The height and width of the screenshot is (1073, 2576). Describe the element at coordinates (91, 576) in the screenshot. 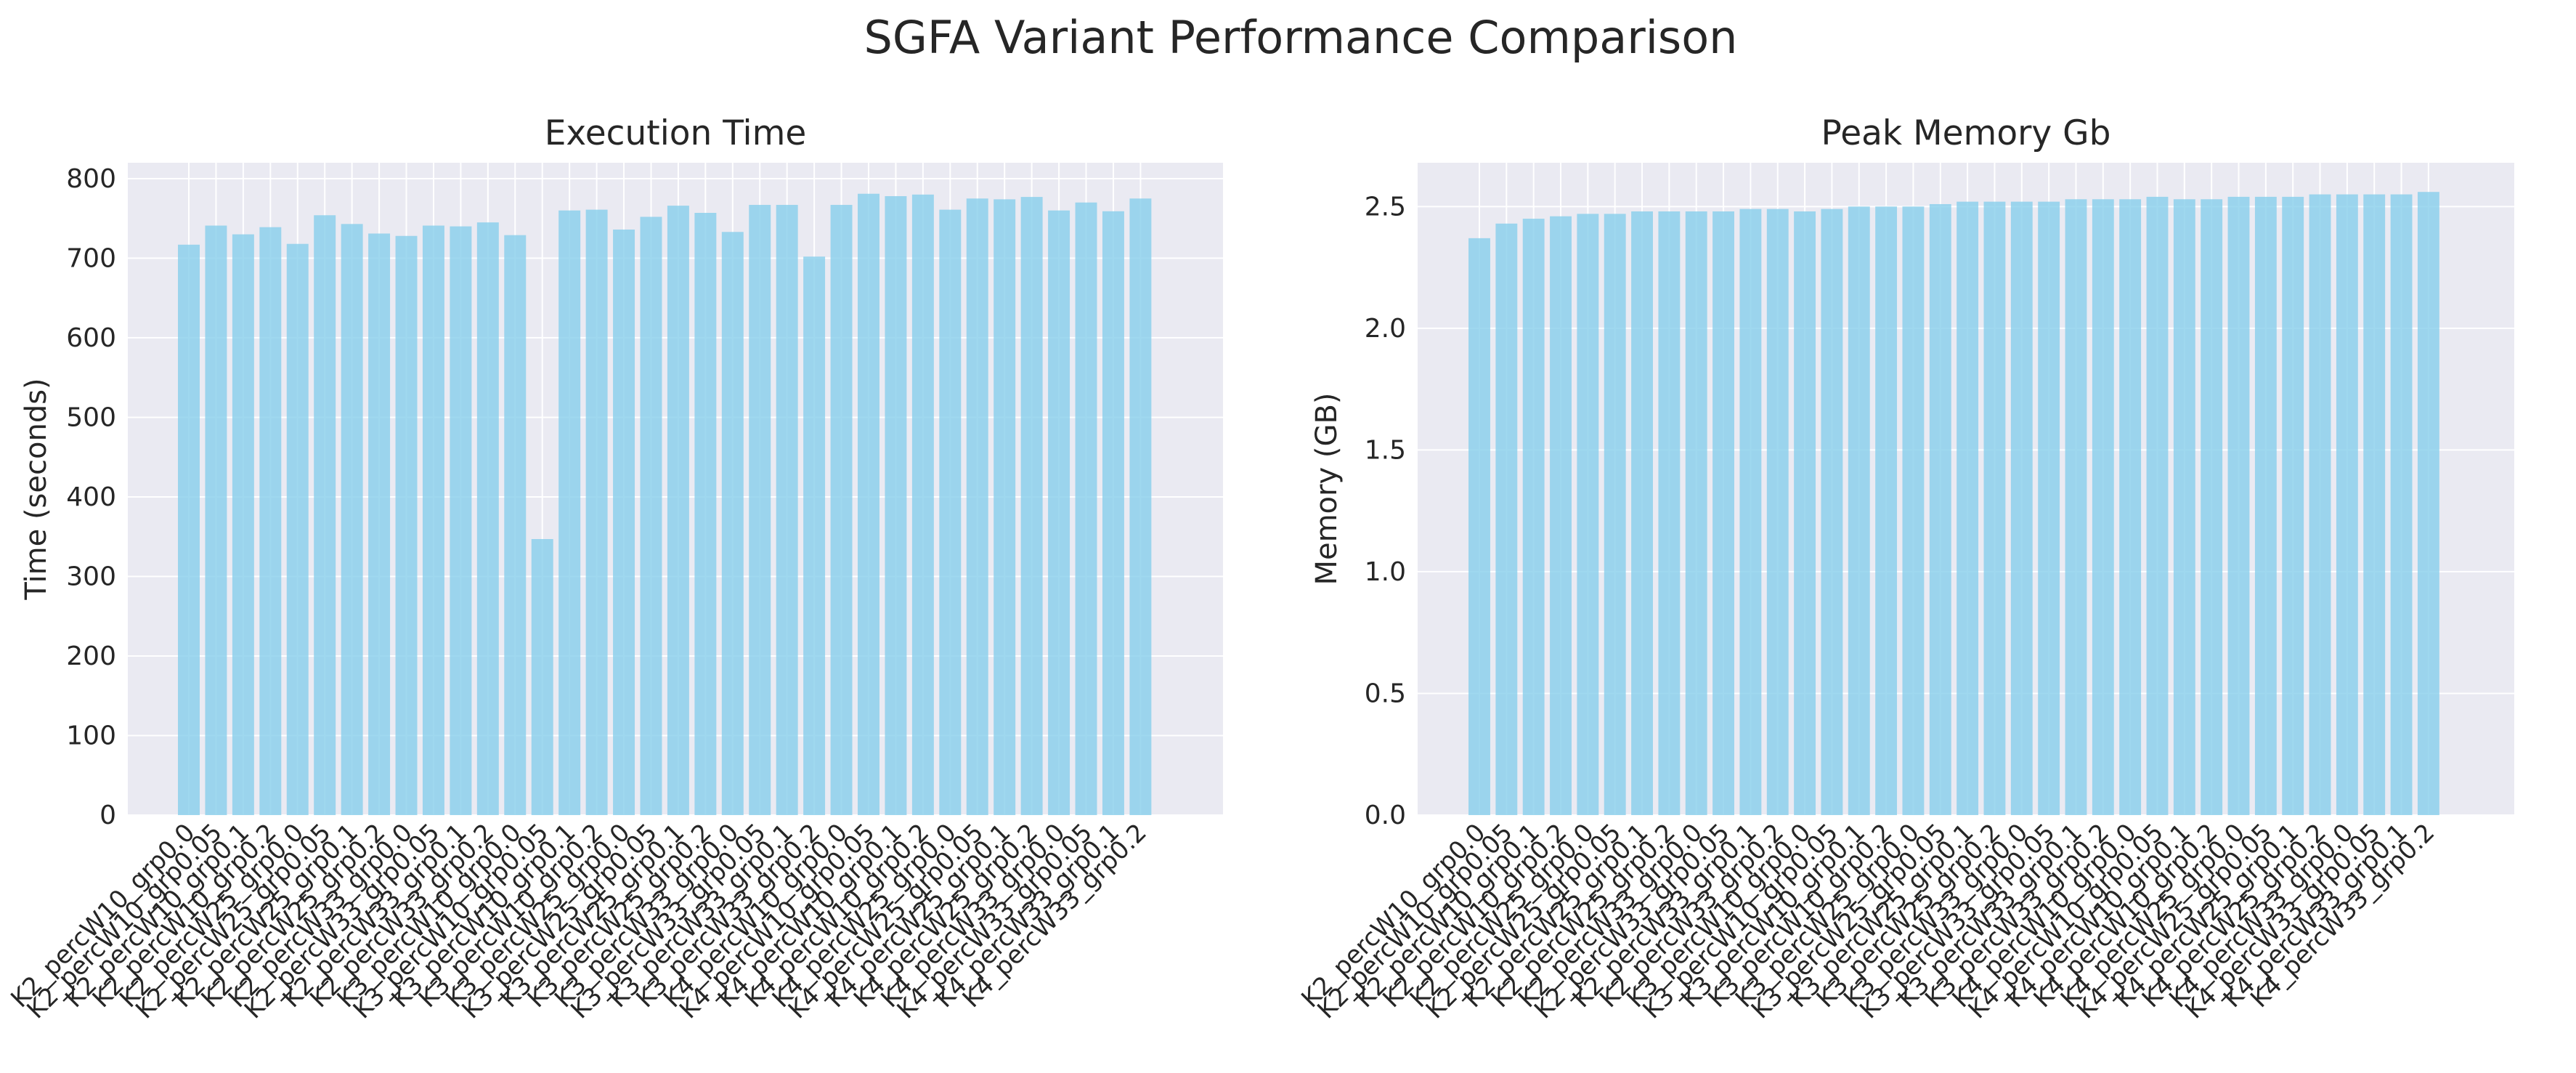

I see `y-tick-label: 300` at that location.